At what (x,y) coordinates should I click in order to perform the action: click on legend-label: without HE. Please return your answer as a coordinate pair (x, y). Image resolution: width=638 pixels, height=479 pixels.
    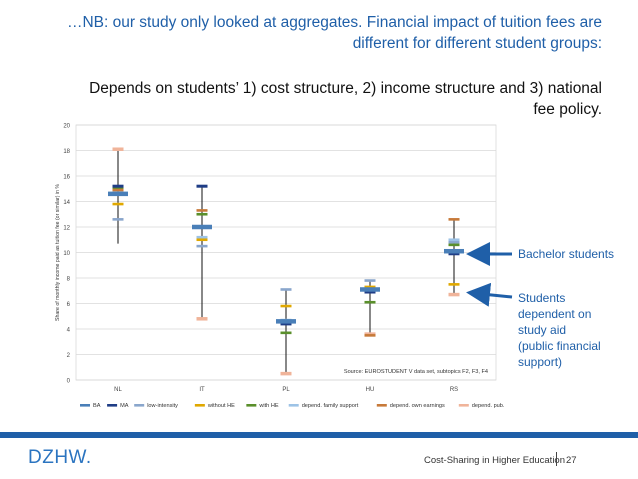
    Looking at the image, I should click on (221, 406).